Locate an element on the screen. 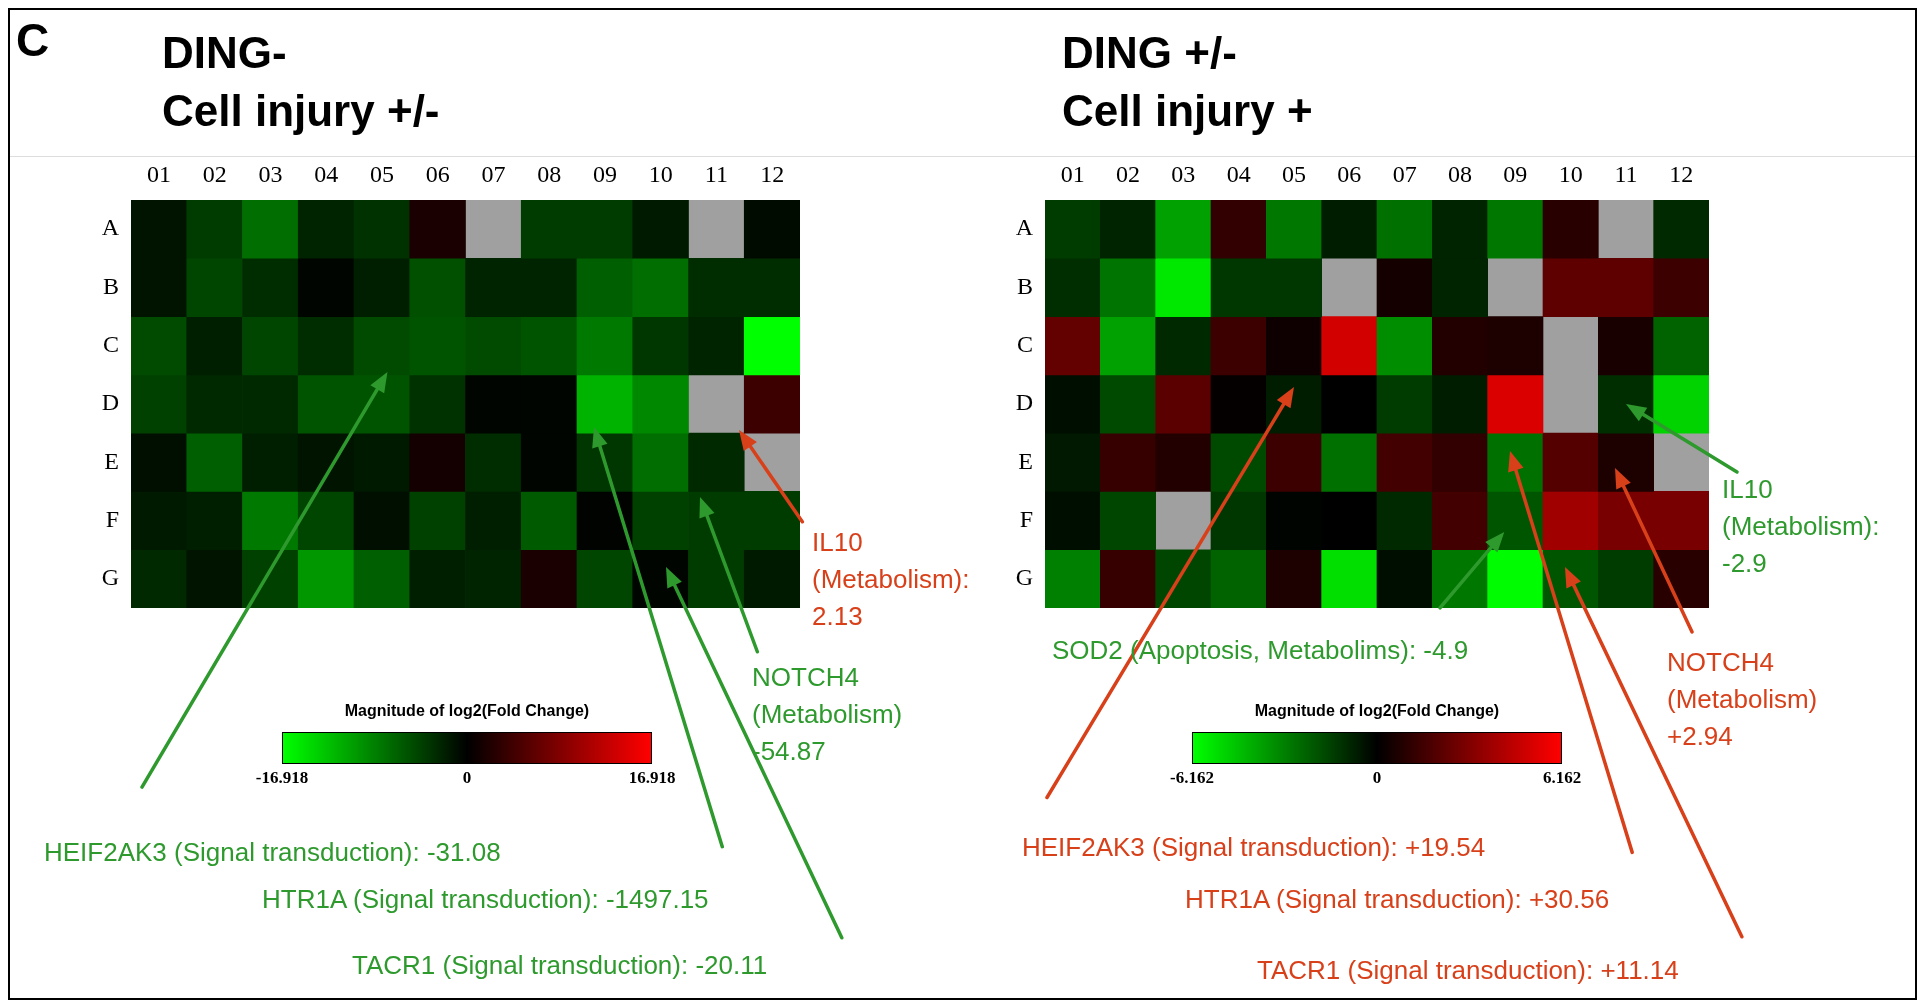 The height and width of the screenshot is (1008, 1925). text: HEIF2AK3 (Signal transduction): +19.54 is located at coordinates (1254, 847).